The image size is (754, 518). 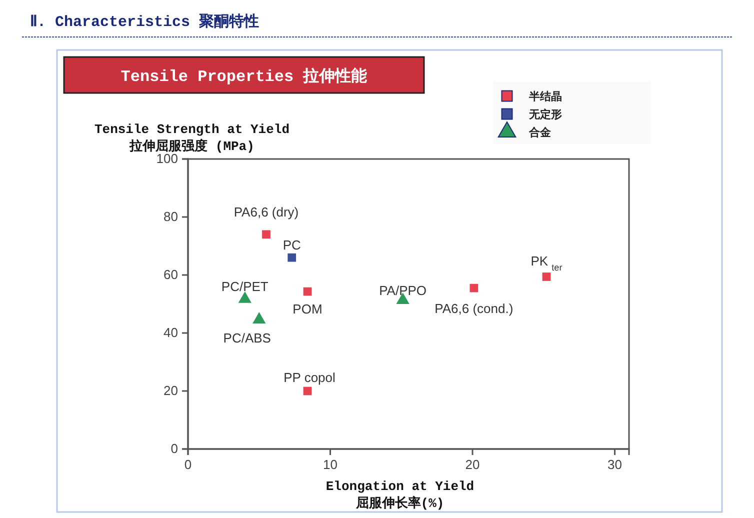 What do you see at coordinates (145, 22) in the screenshot?
I see `chart-title: Ⅱ. Characteristics 聚酮特性` at bounding box center [145, 22].